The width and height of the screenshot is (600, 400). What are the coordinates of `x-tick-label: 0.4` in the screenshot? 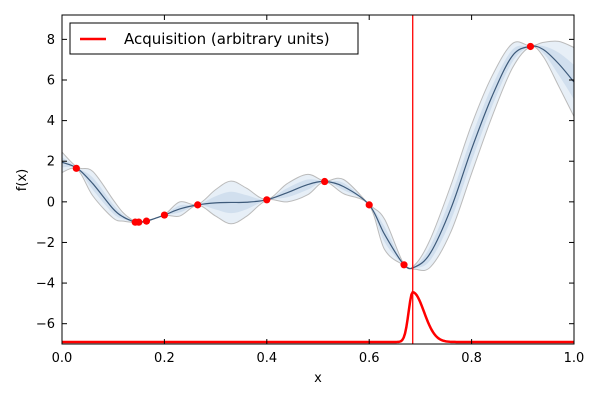 It's located at (266, 358).